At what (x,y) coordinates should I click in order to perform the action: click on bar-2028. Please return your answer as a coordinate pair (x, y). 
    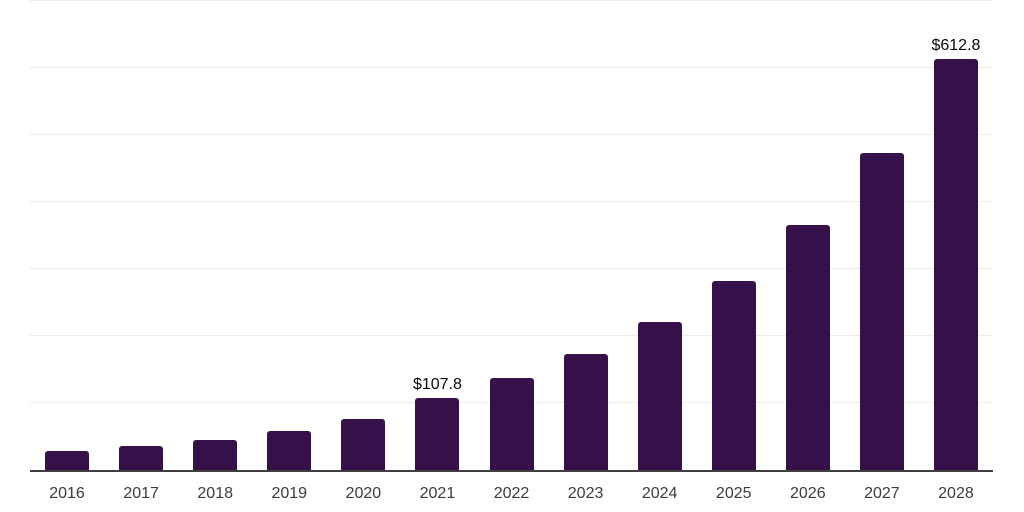
    Looking at the image, I should click on (955, 264).